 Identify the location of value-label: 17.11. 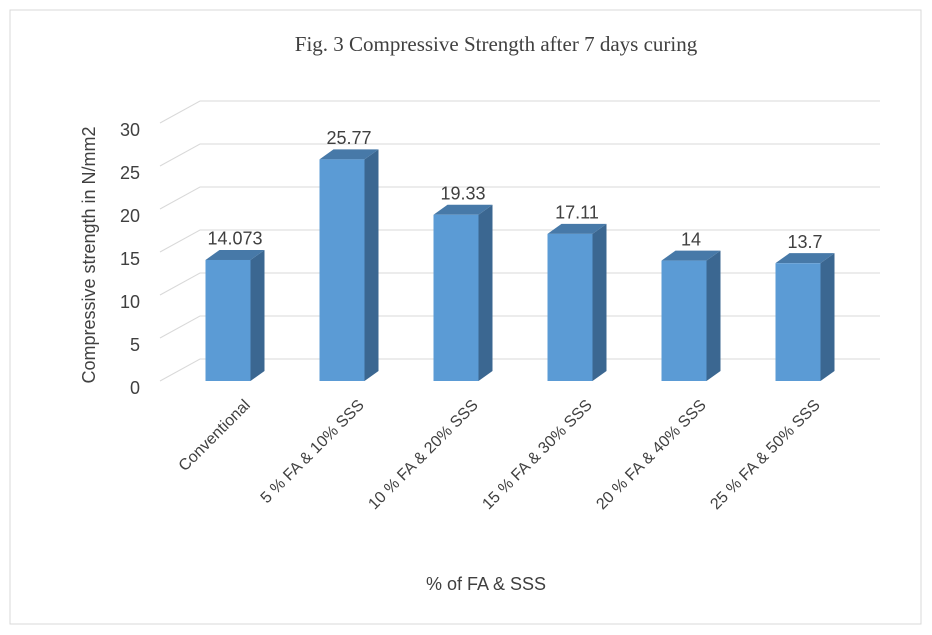
(577, 213).